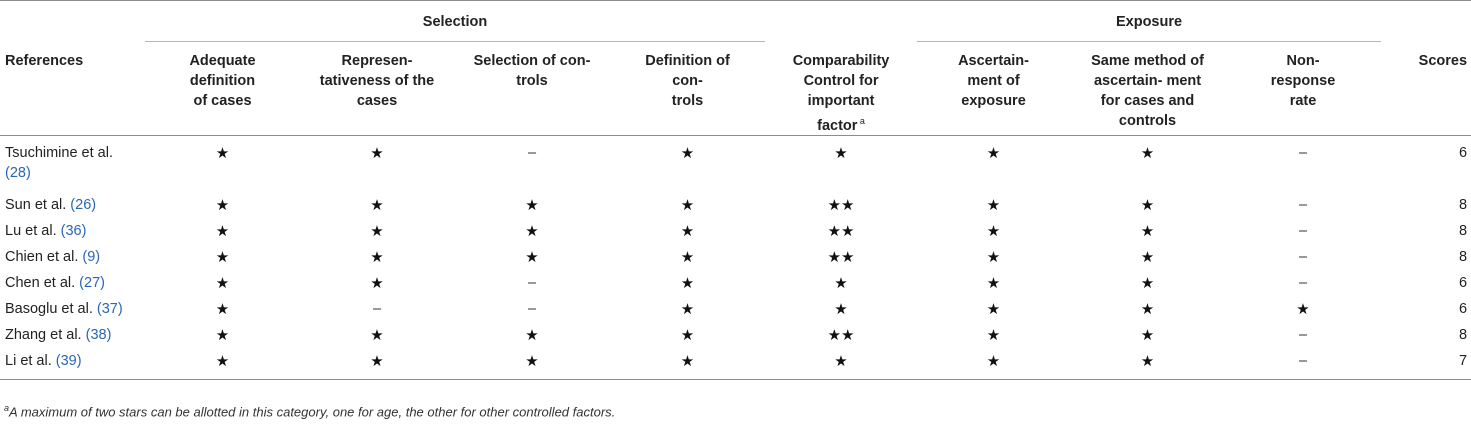 The image size is (1471, 425). I want to click on header-scores: Scores, so click(1426, 89).